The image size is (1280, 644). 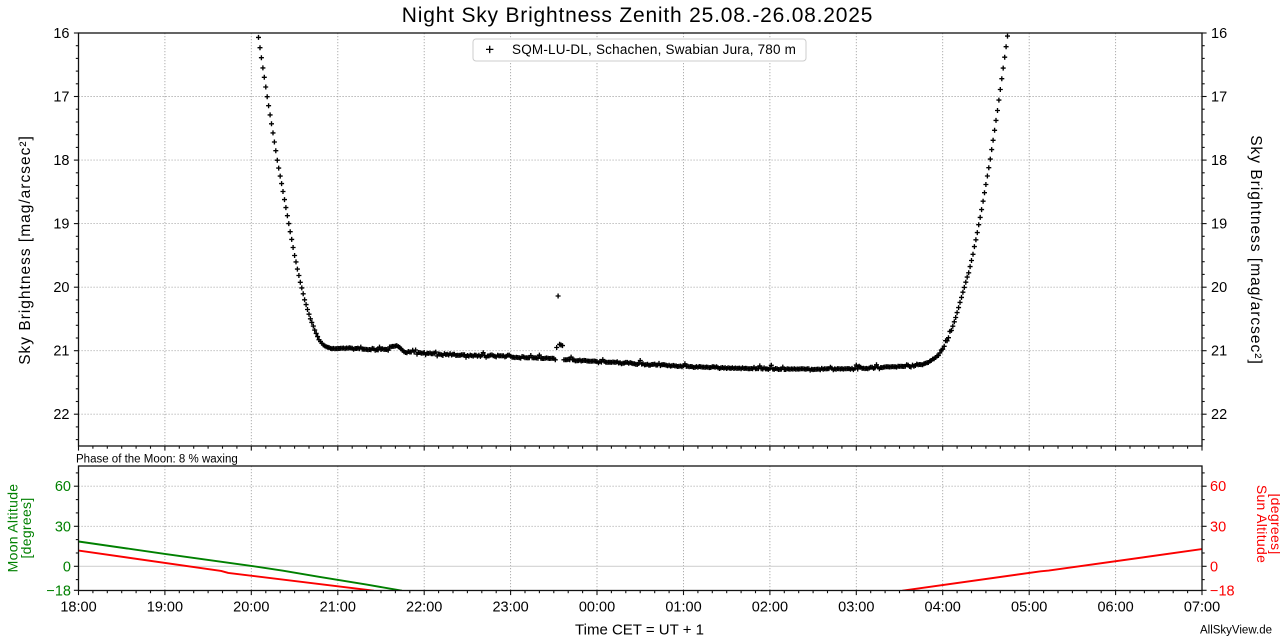 I want to click on svg-text: 03:00, so click(x=856, y=608).